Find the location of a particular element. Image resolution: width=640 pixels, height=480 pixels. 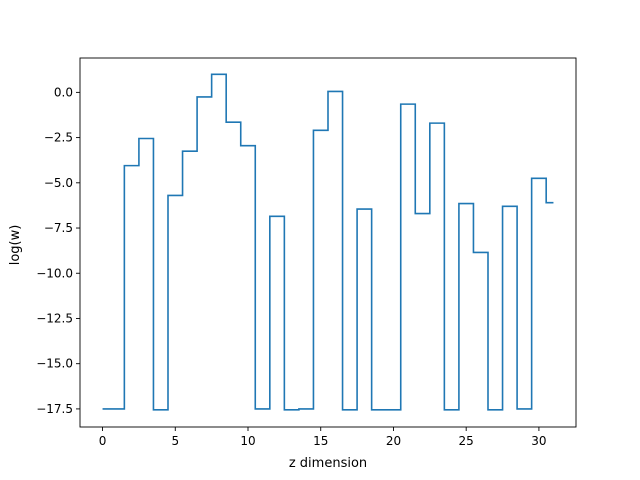

x-tick-label: 0 is located at coordinates (103, 441).